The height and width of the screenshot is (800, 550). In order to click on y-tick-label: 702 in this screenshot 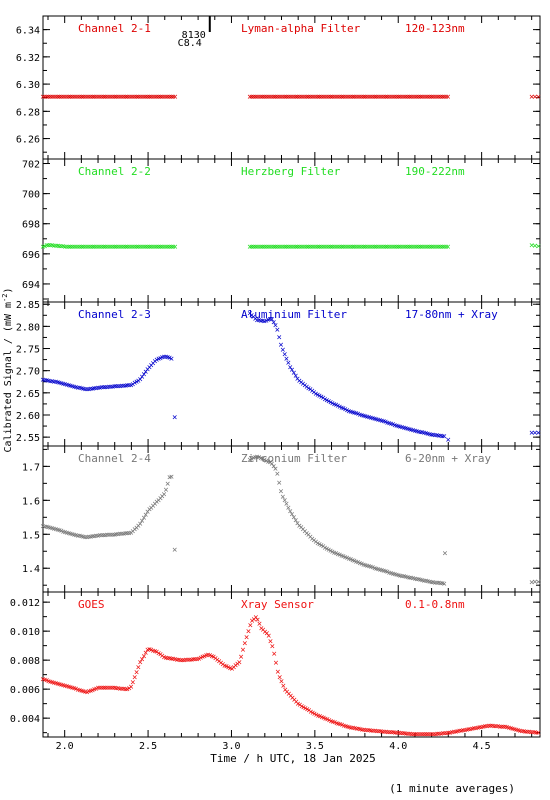, I will do `click(31, 165)`.